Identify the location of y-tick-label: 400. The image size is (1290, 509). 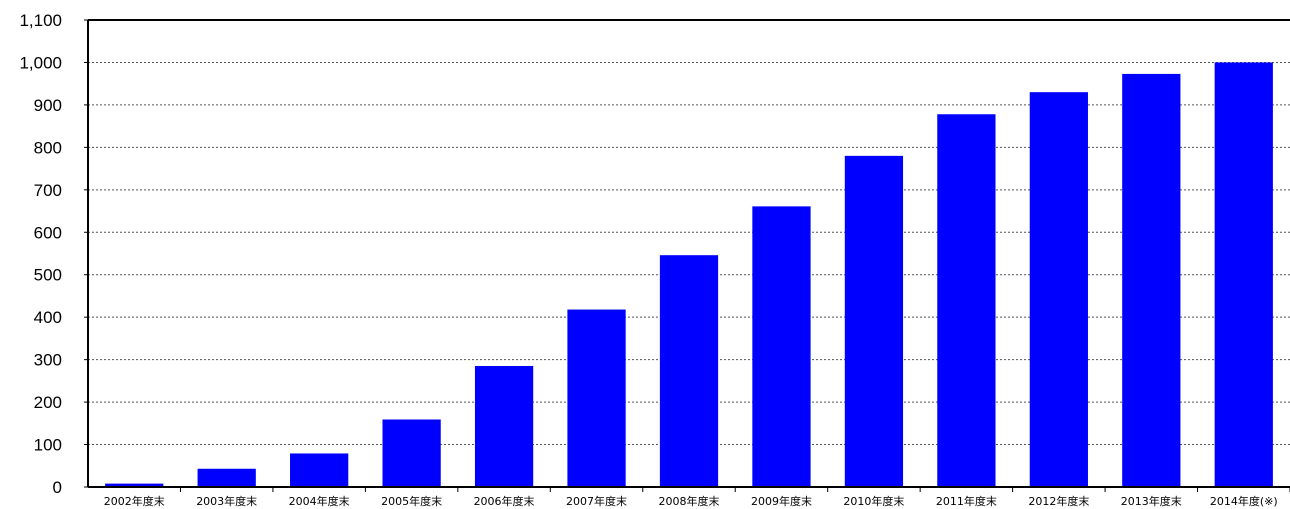
(48, 317).